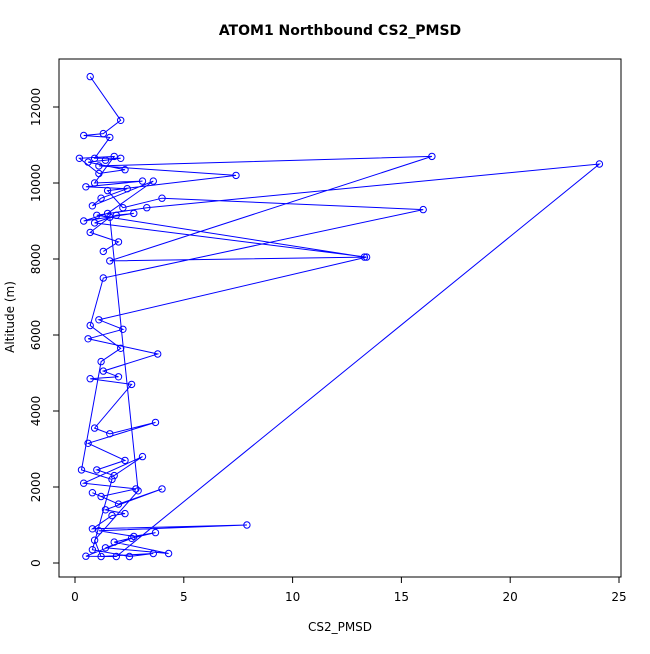 The width and height of the screenshot is (650, 654). Describe the element at coordinates (44, 327) in the screenshot. I see `y-axis: 0 2000 4000 6000 8000 10000 12000` at that location.